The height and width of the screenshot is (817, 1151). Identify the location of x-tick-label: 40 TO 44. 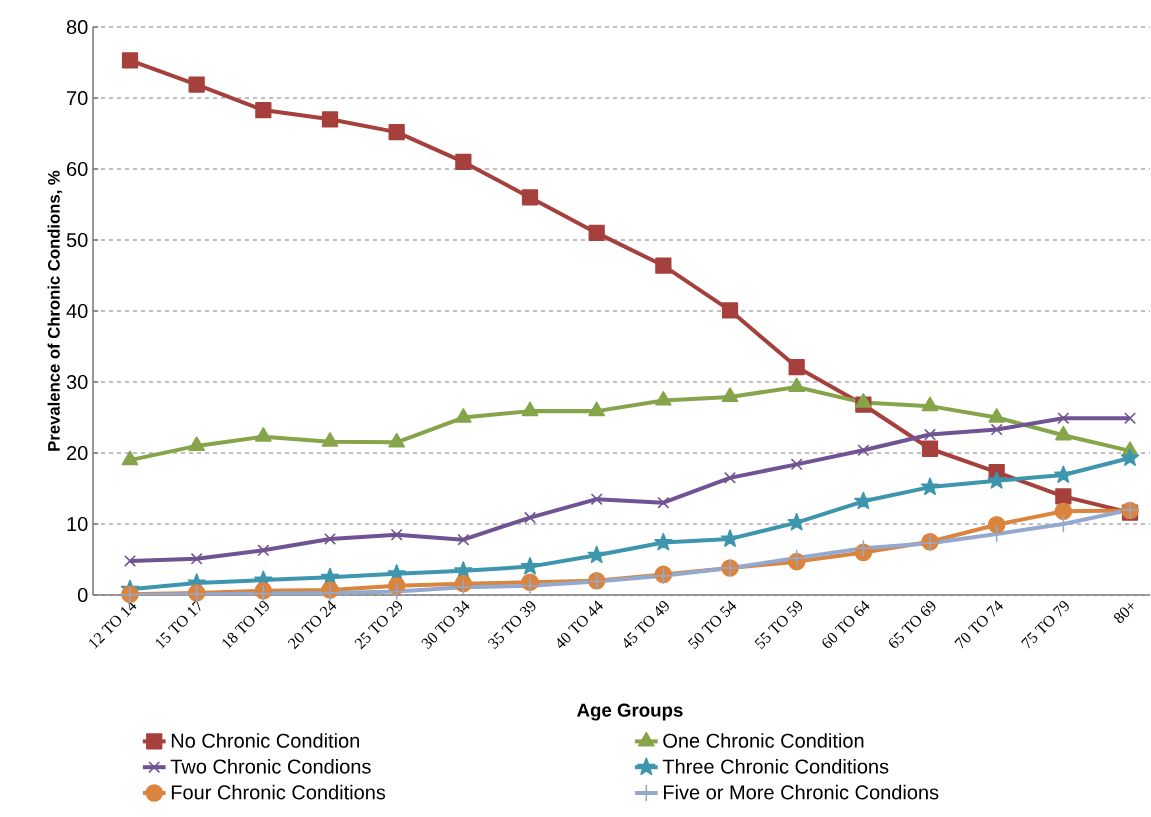
(580, 624).